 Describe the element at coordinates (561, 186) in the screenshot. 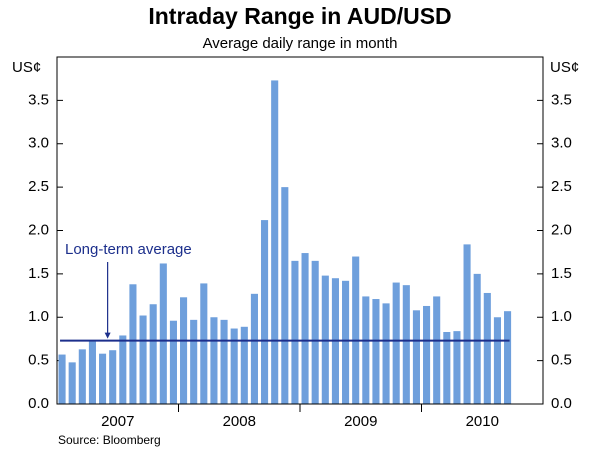

I see `y-tick-label-right: 2.5` at that location.